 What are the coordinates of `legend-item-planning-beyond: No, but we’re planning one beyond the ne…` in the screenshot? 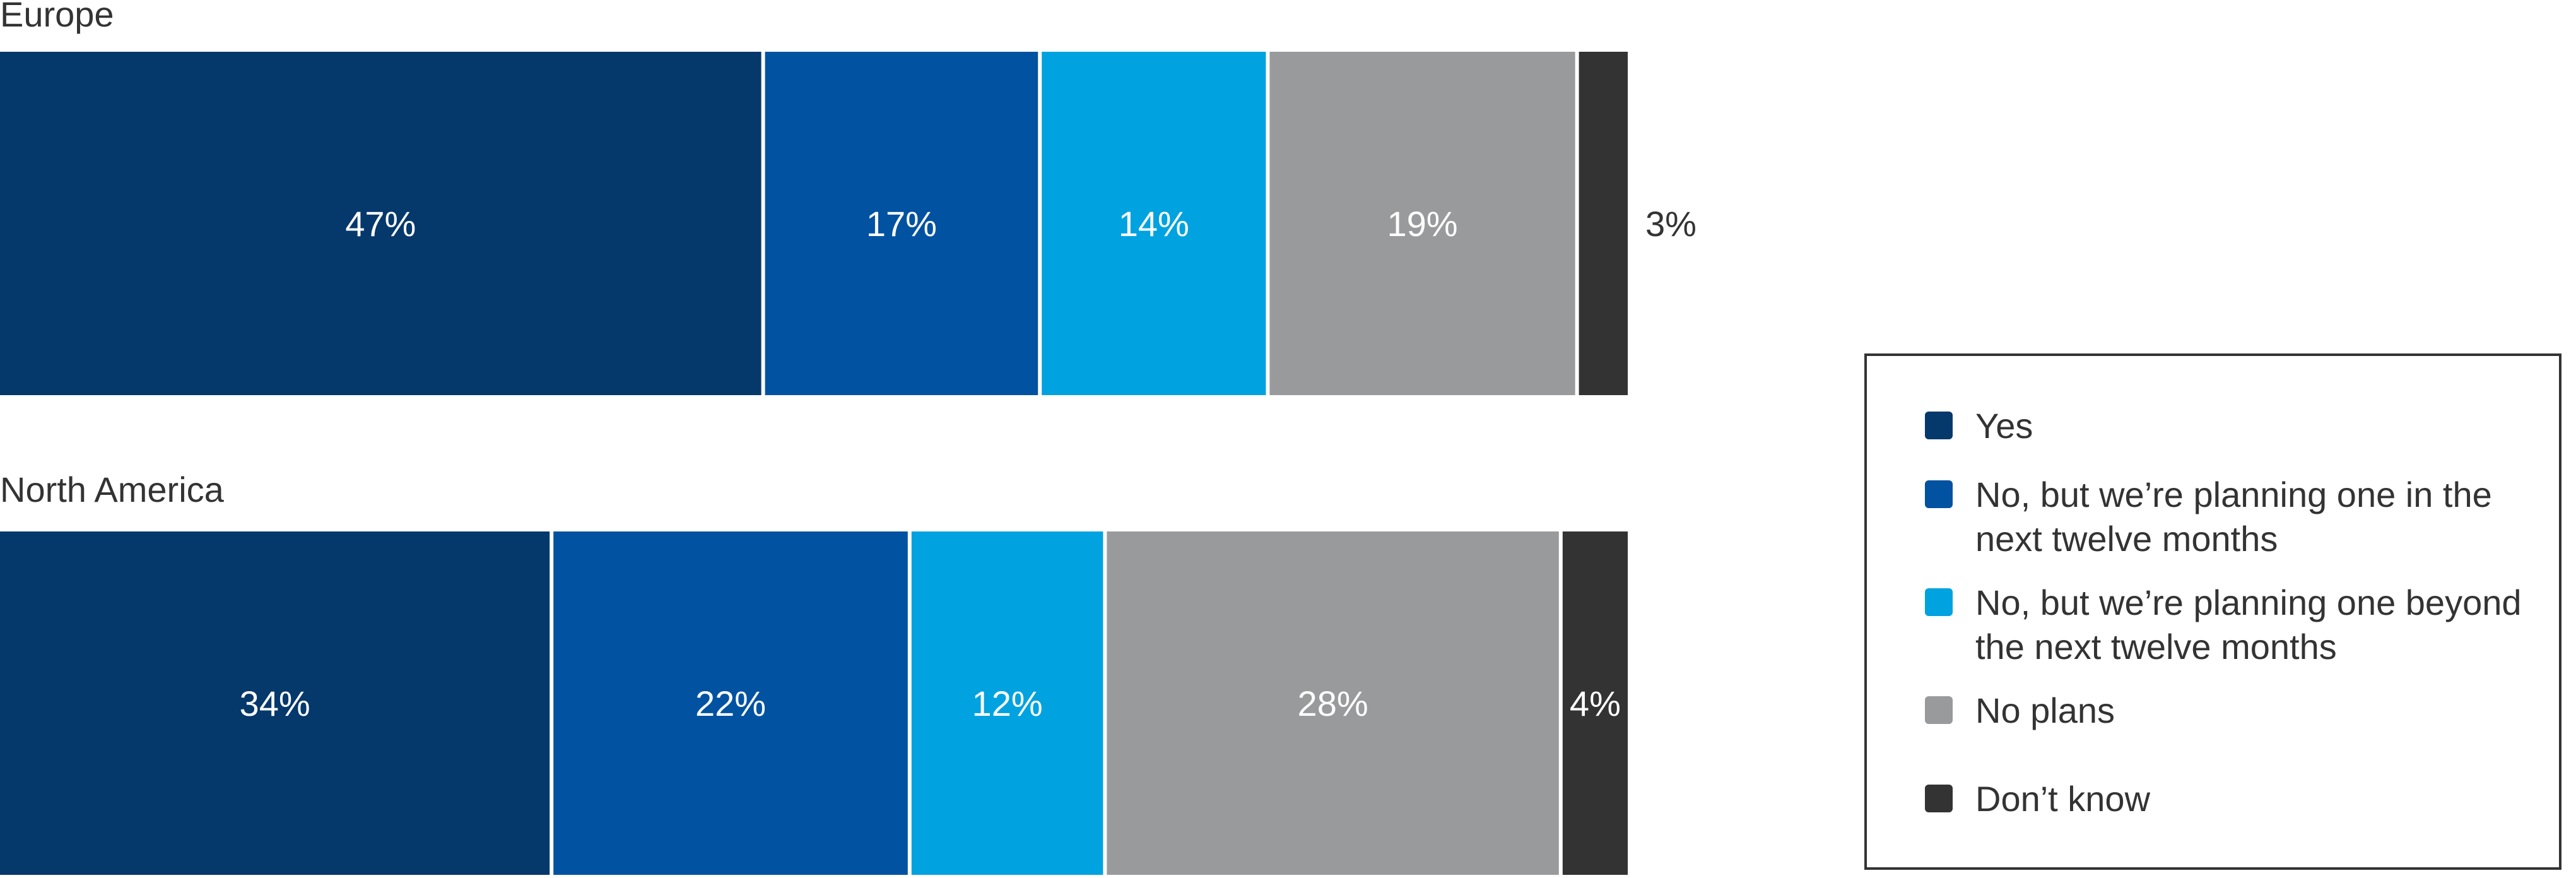 It's located at (2234, 625).